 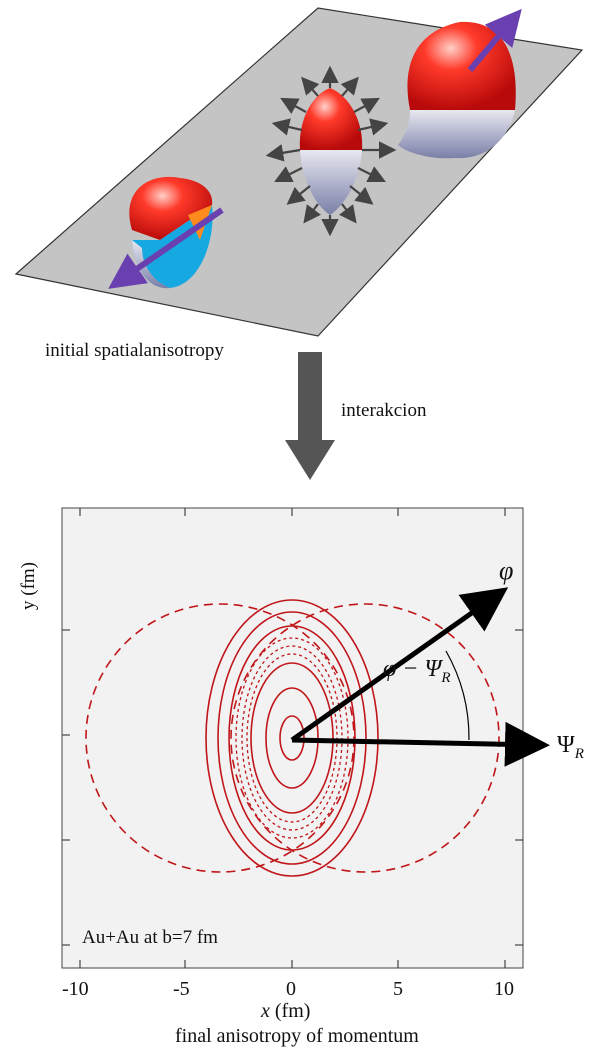 What do you see at coordinates (75, 989) in the screenshot?
I see `x-tick-label: -10` at bounding box center [75, 989].